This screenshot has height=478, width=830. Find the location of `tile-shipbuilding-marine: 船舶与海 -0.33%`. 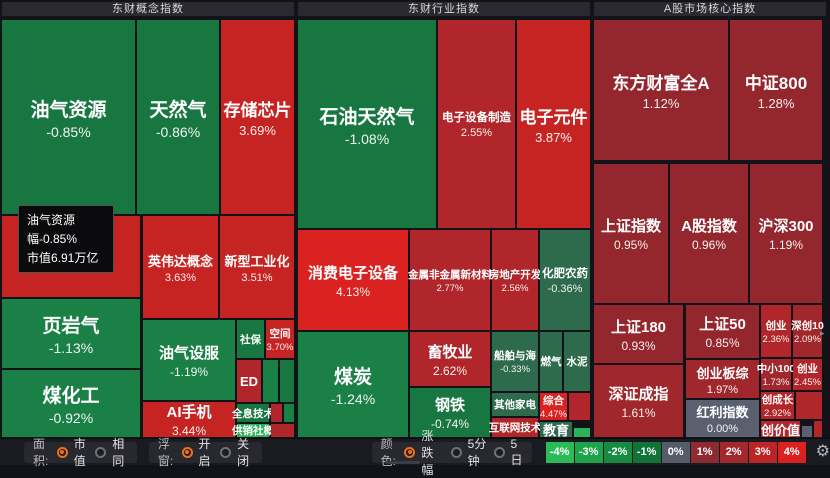

tile-shipbuilding-marine: 船舶与海 -0.33% is located at coordinates (515, 361).